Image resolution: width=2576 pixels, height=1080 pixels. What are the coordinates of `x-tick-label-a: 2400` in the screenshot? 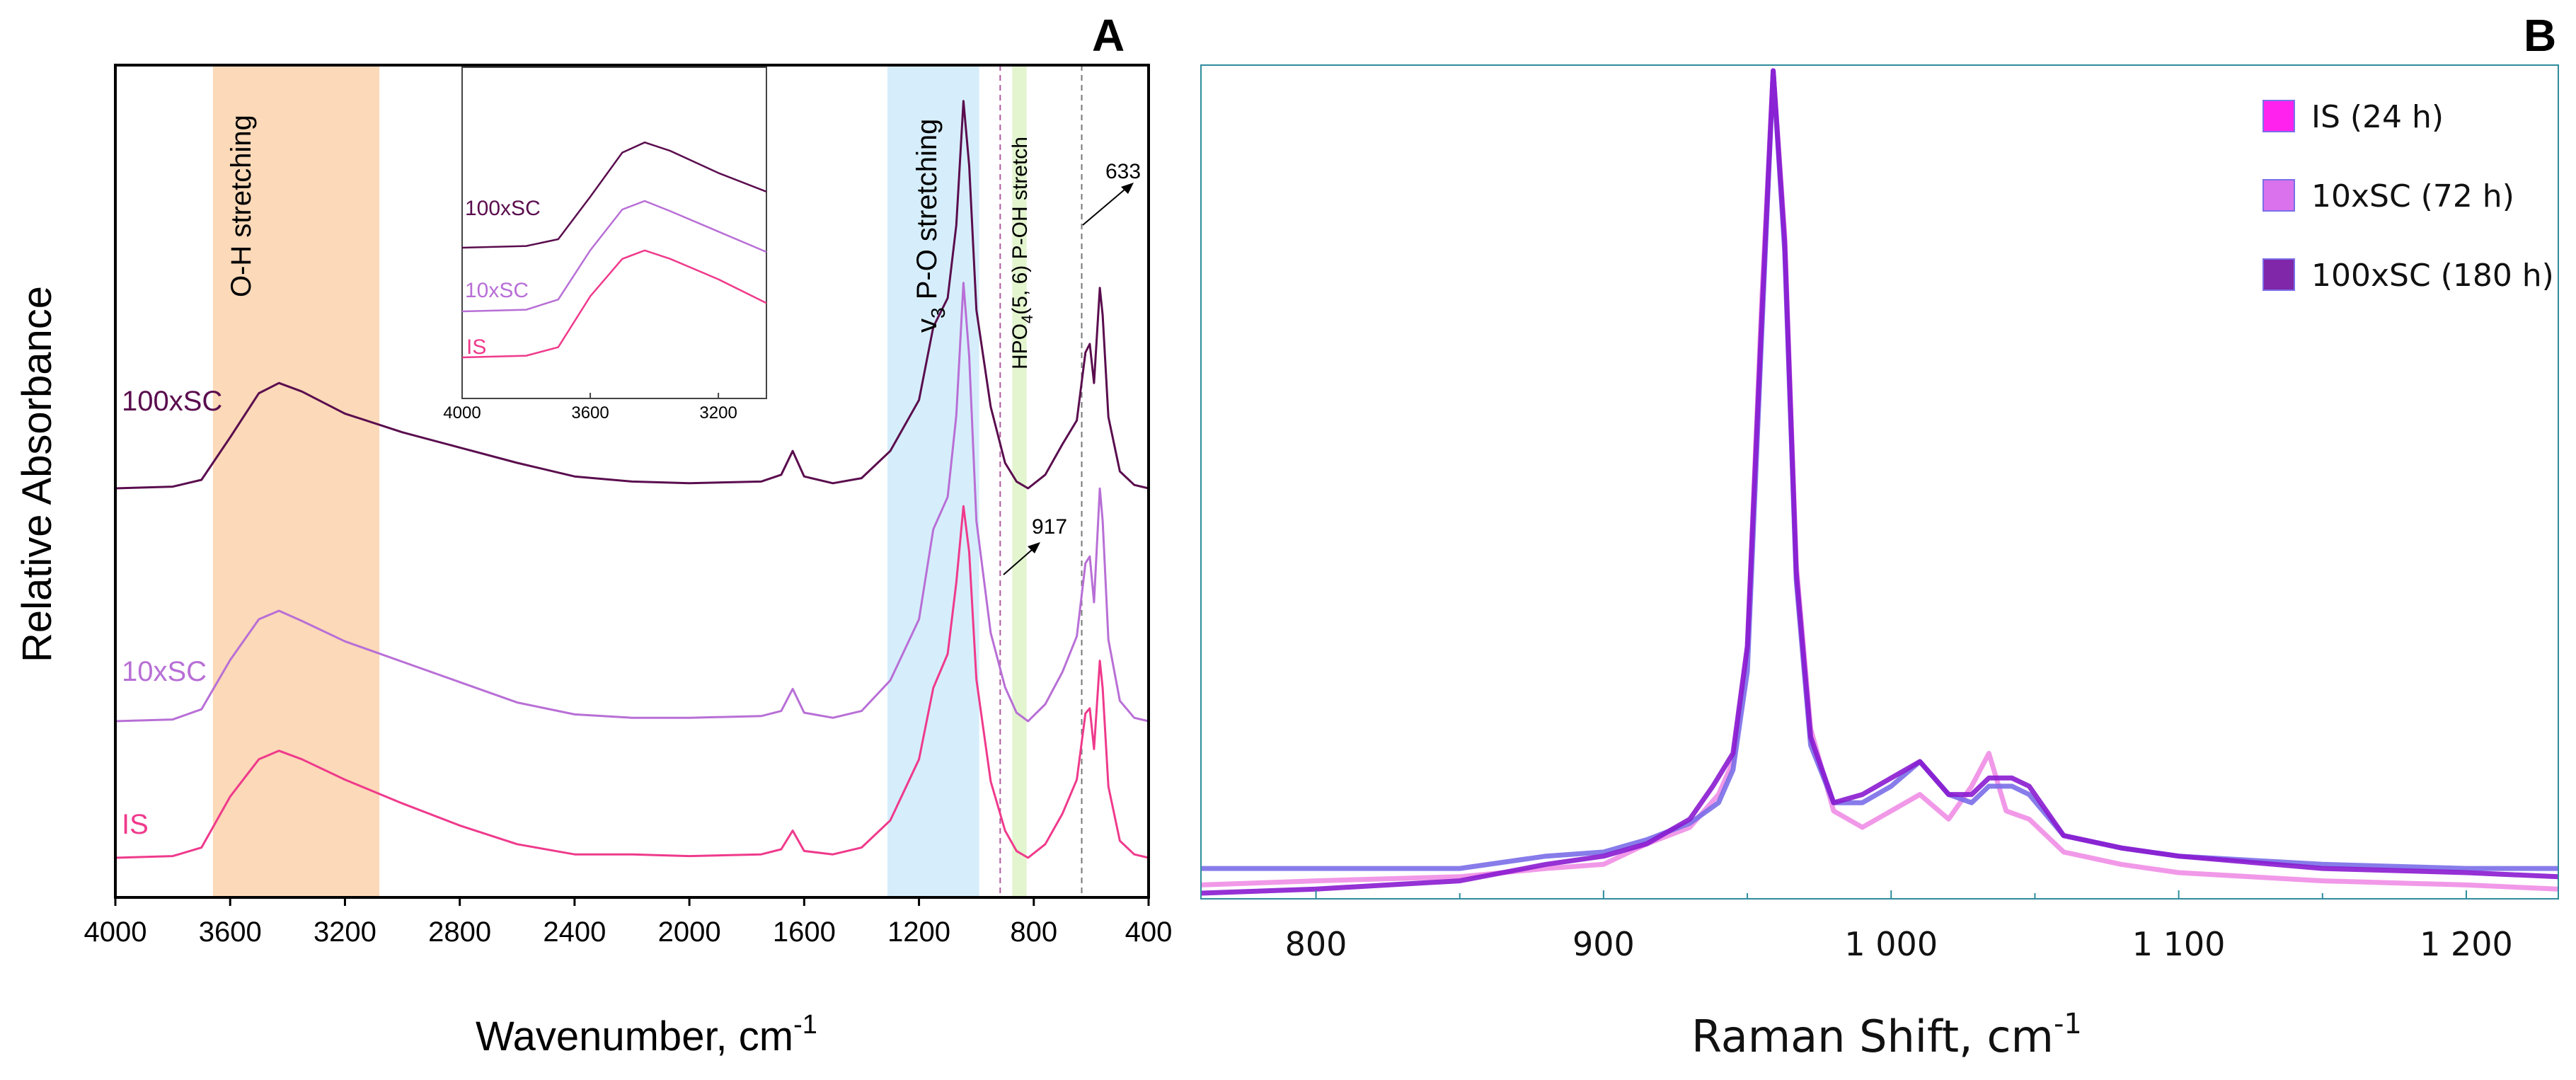 It's located at (575, 933).